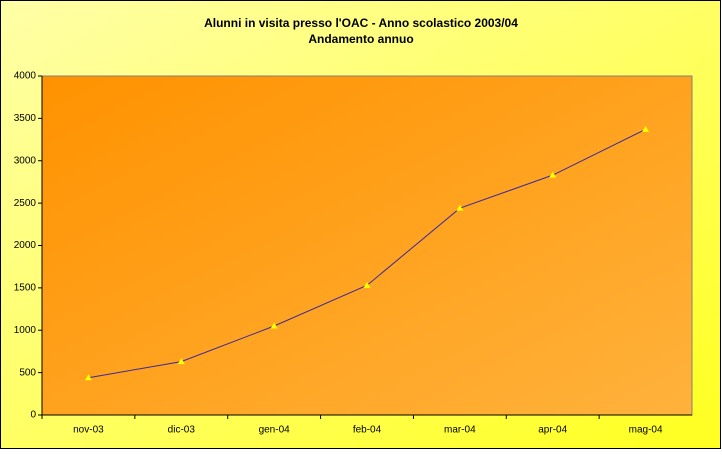  What do you see at coordinates (25, 330) in the screenshot?
I see `y-tick-label: 1000` at bounding box center [25, 330].